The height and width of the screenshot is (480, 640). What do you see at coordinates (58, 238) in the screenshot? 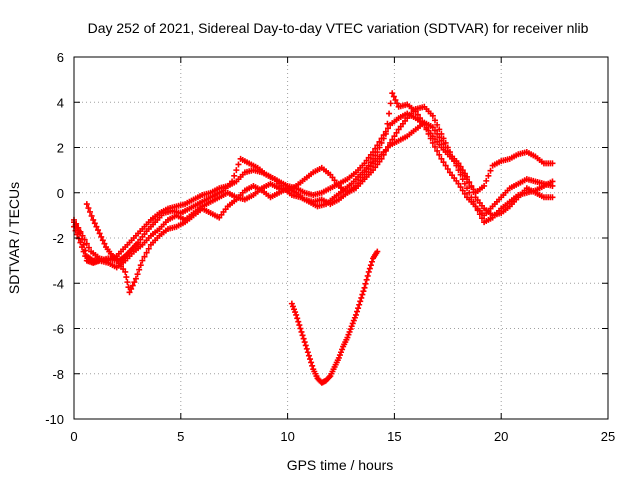
I see `y-tick-label: -2` at bounding box center [58, 238].